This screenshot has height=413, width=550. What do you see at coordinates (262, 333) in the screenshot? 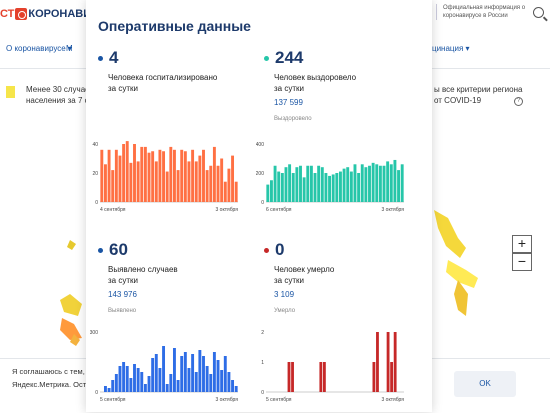
I see `y-tick-label: 2` at bounding box center [262, 333].